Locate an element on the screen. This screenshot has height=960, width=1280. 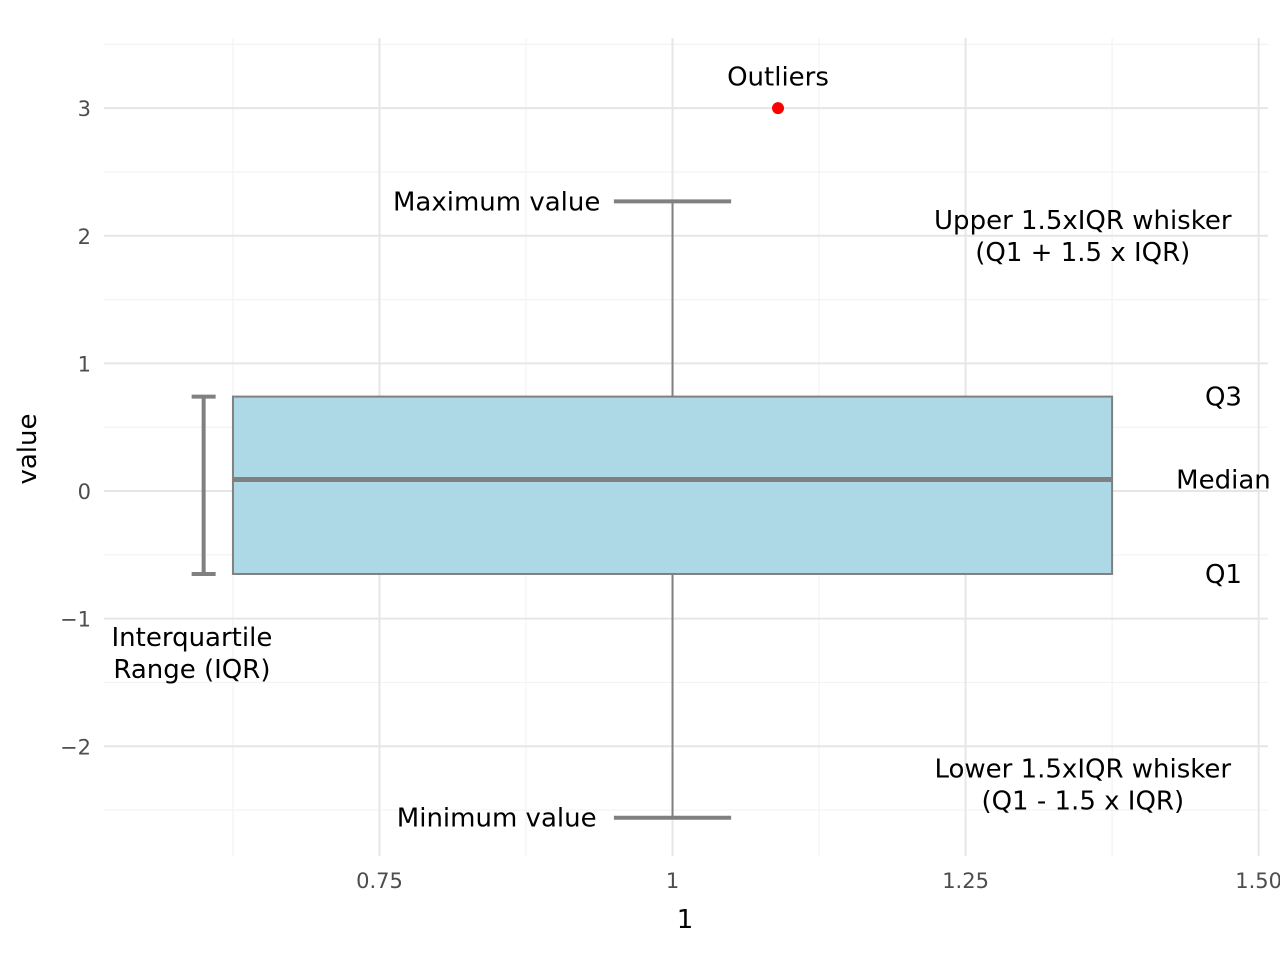
y-axis-title: value is located at coordinates (28, 448).